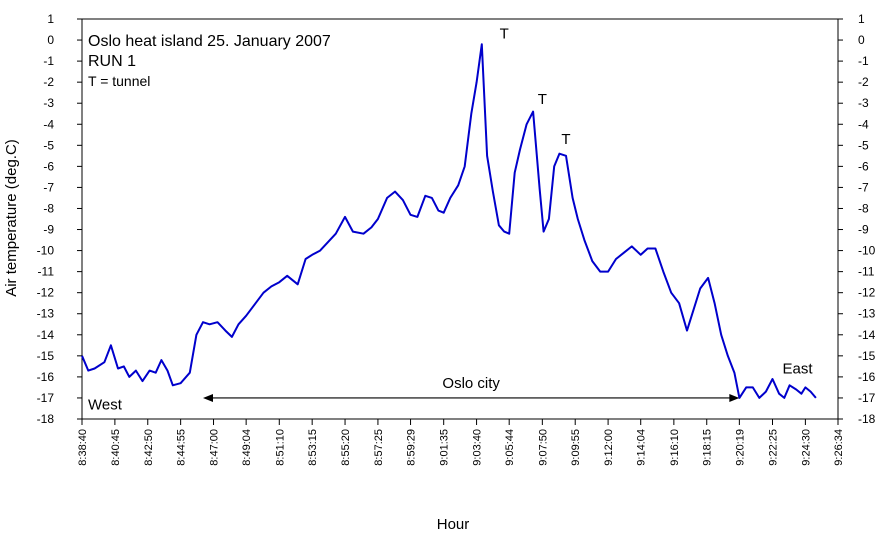  I want to click on y-tick-label: 0, so click(50, 40).